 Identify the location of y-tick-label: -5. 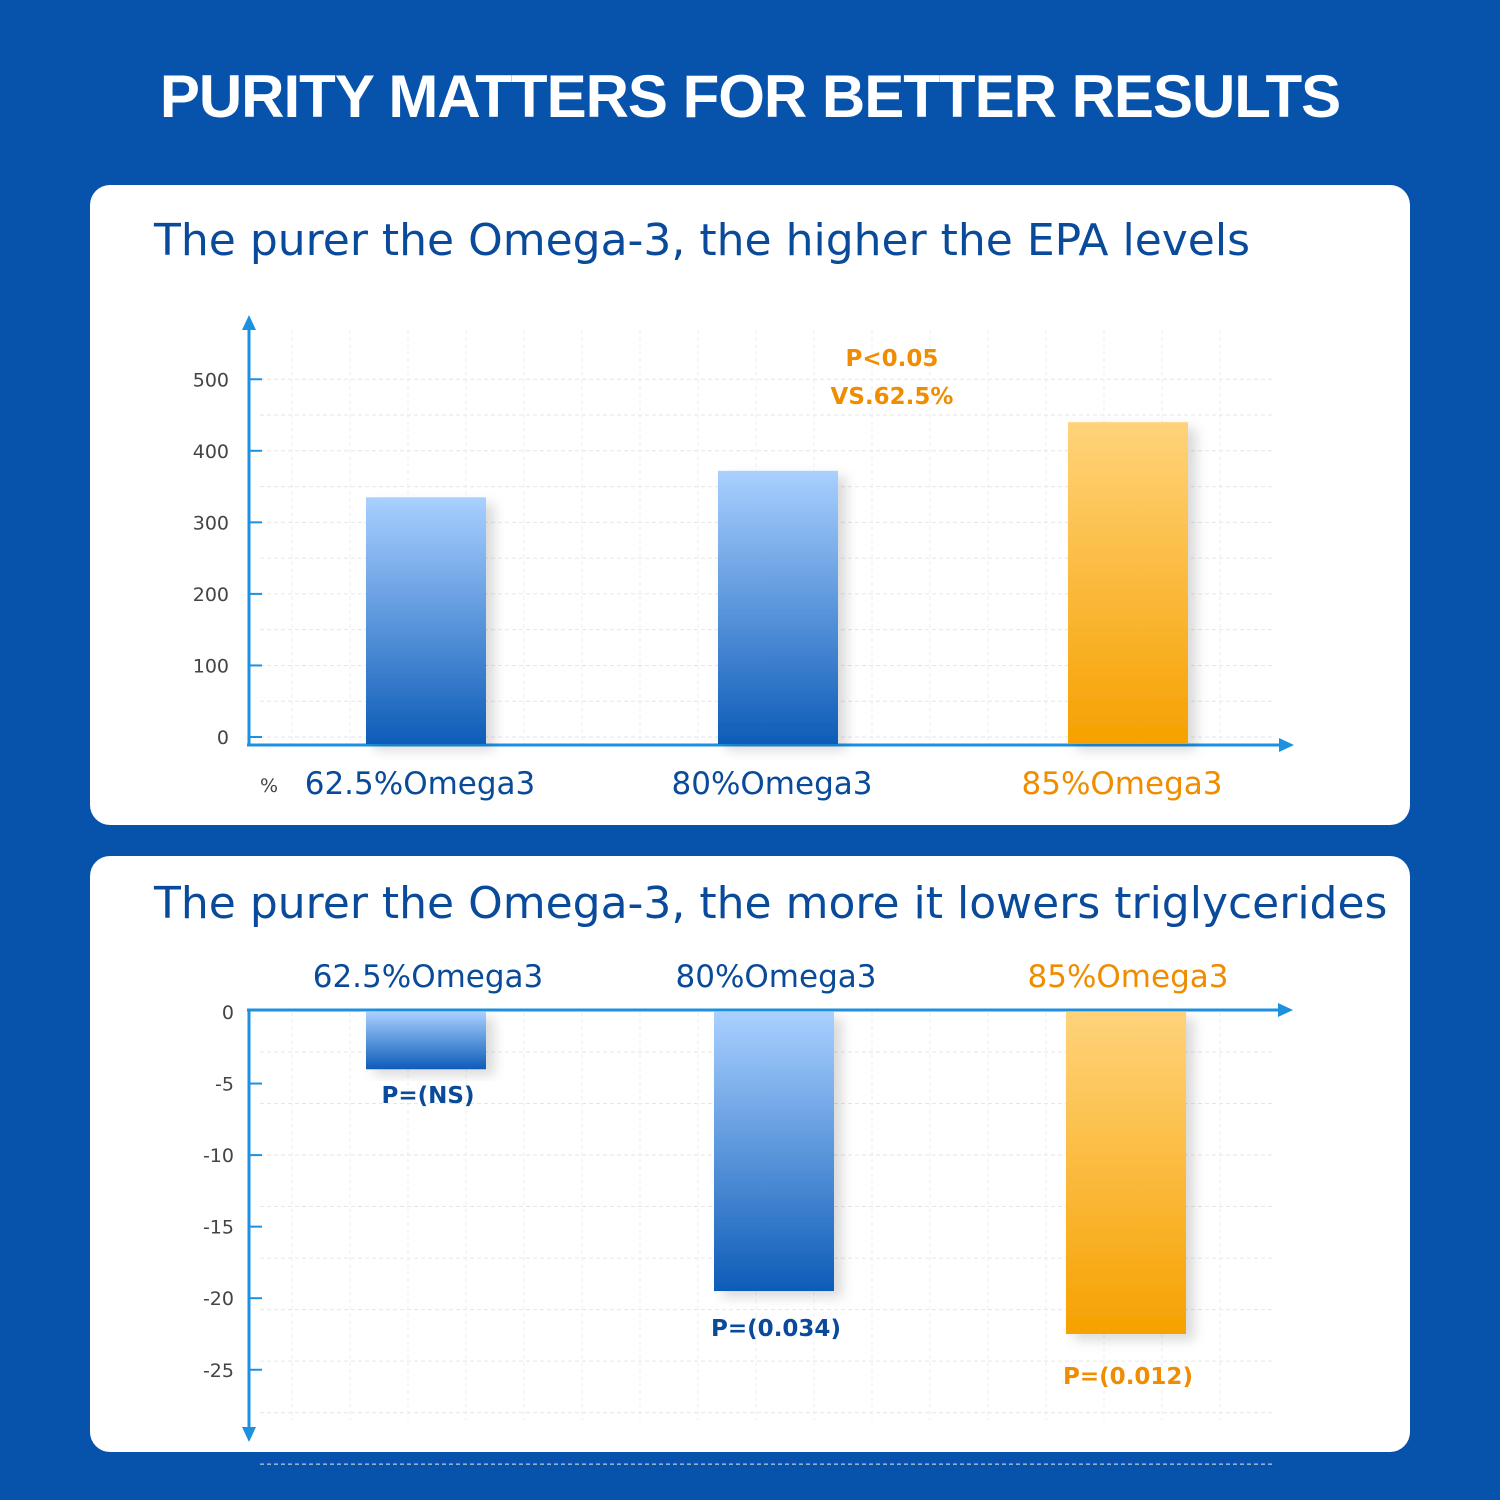
(224, 1085).